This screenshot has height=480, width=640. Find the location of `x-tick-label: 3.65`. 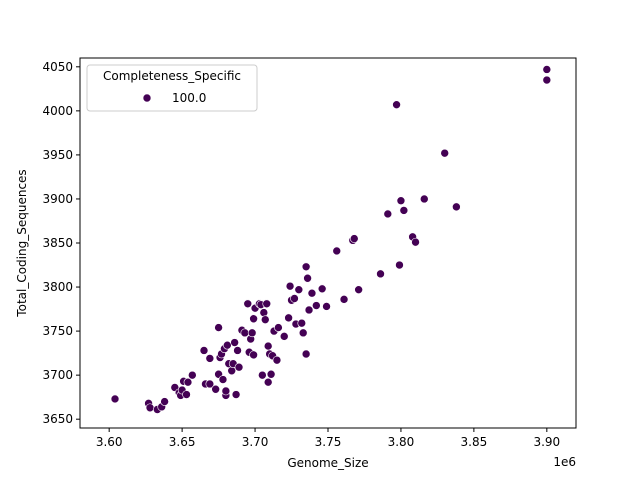

x-tick-label: 3.65 is located at coordinates (182, 442).